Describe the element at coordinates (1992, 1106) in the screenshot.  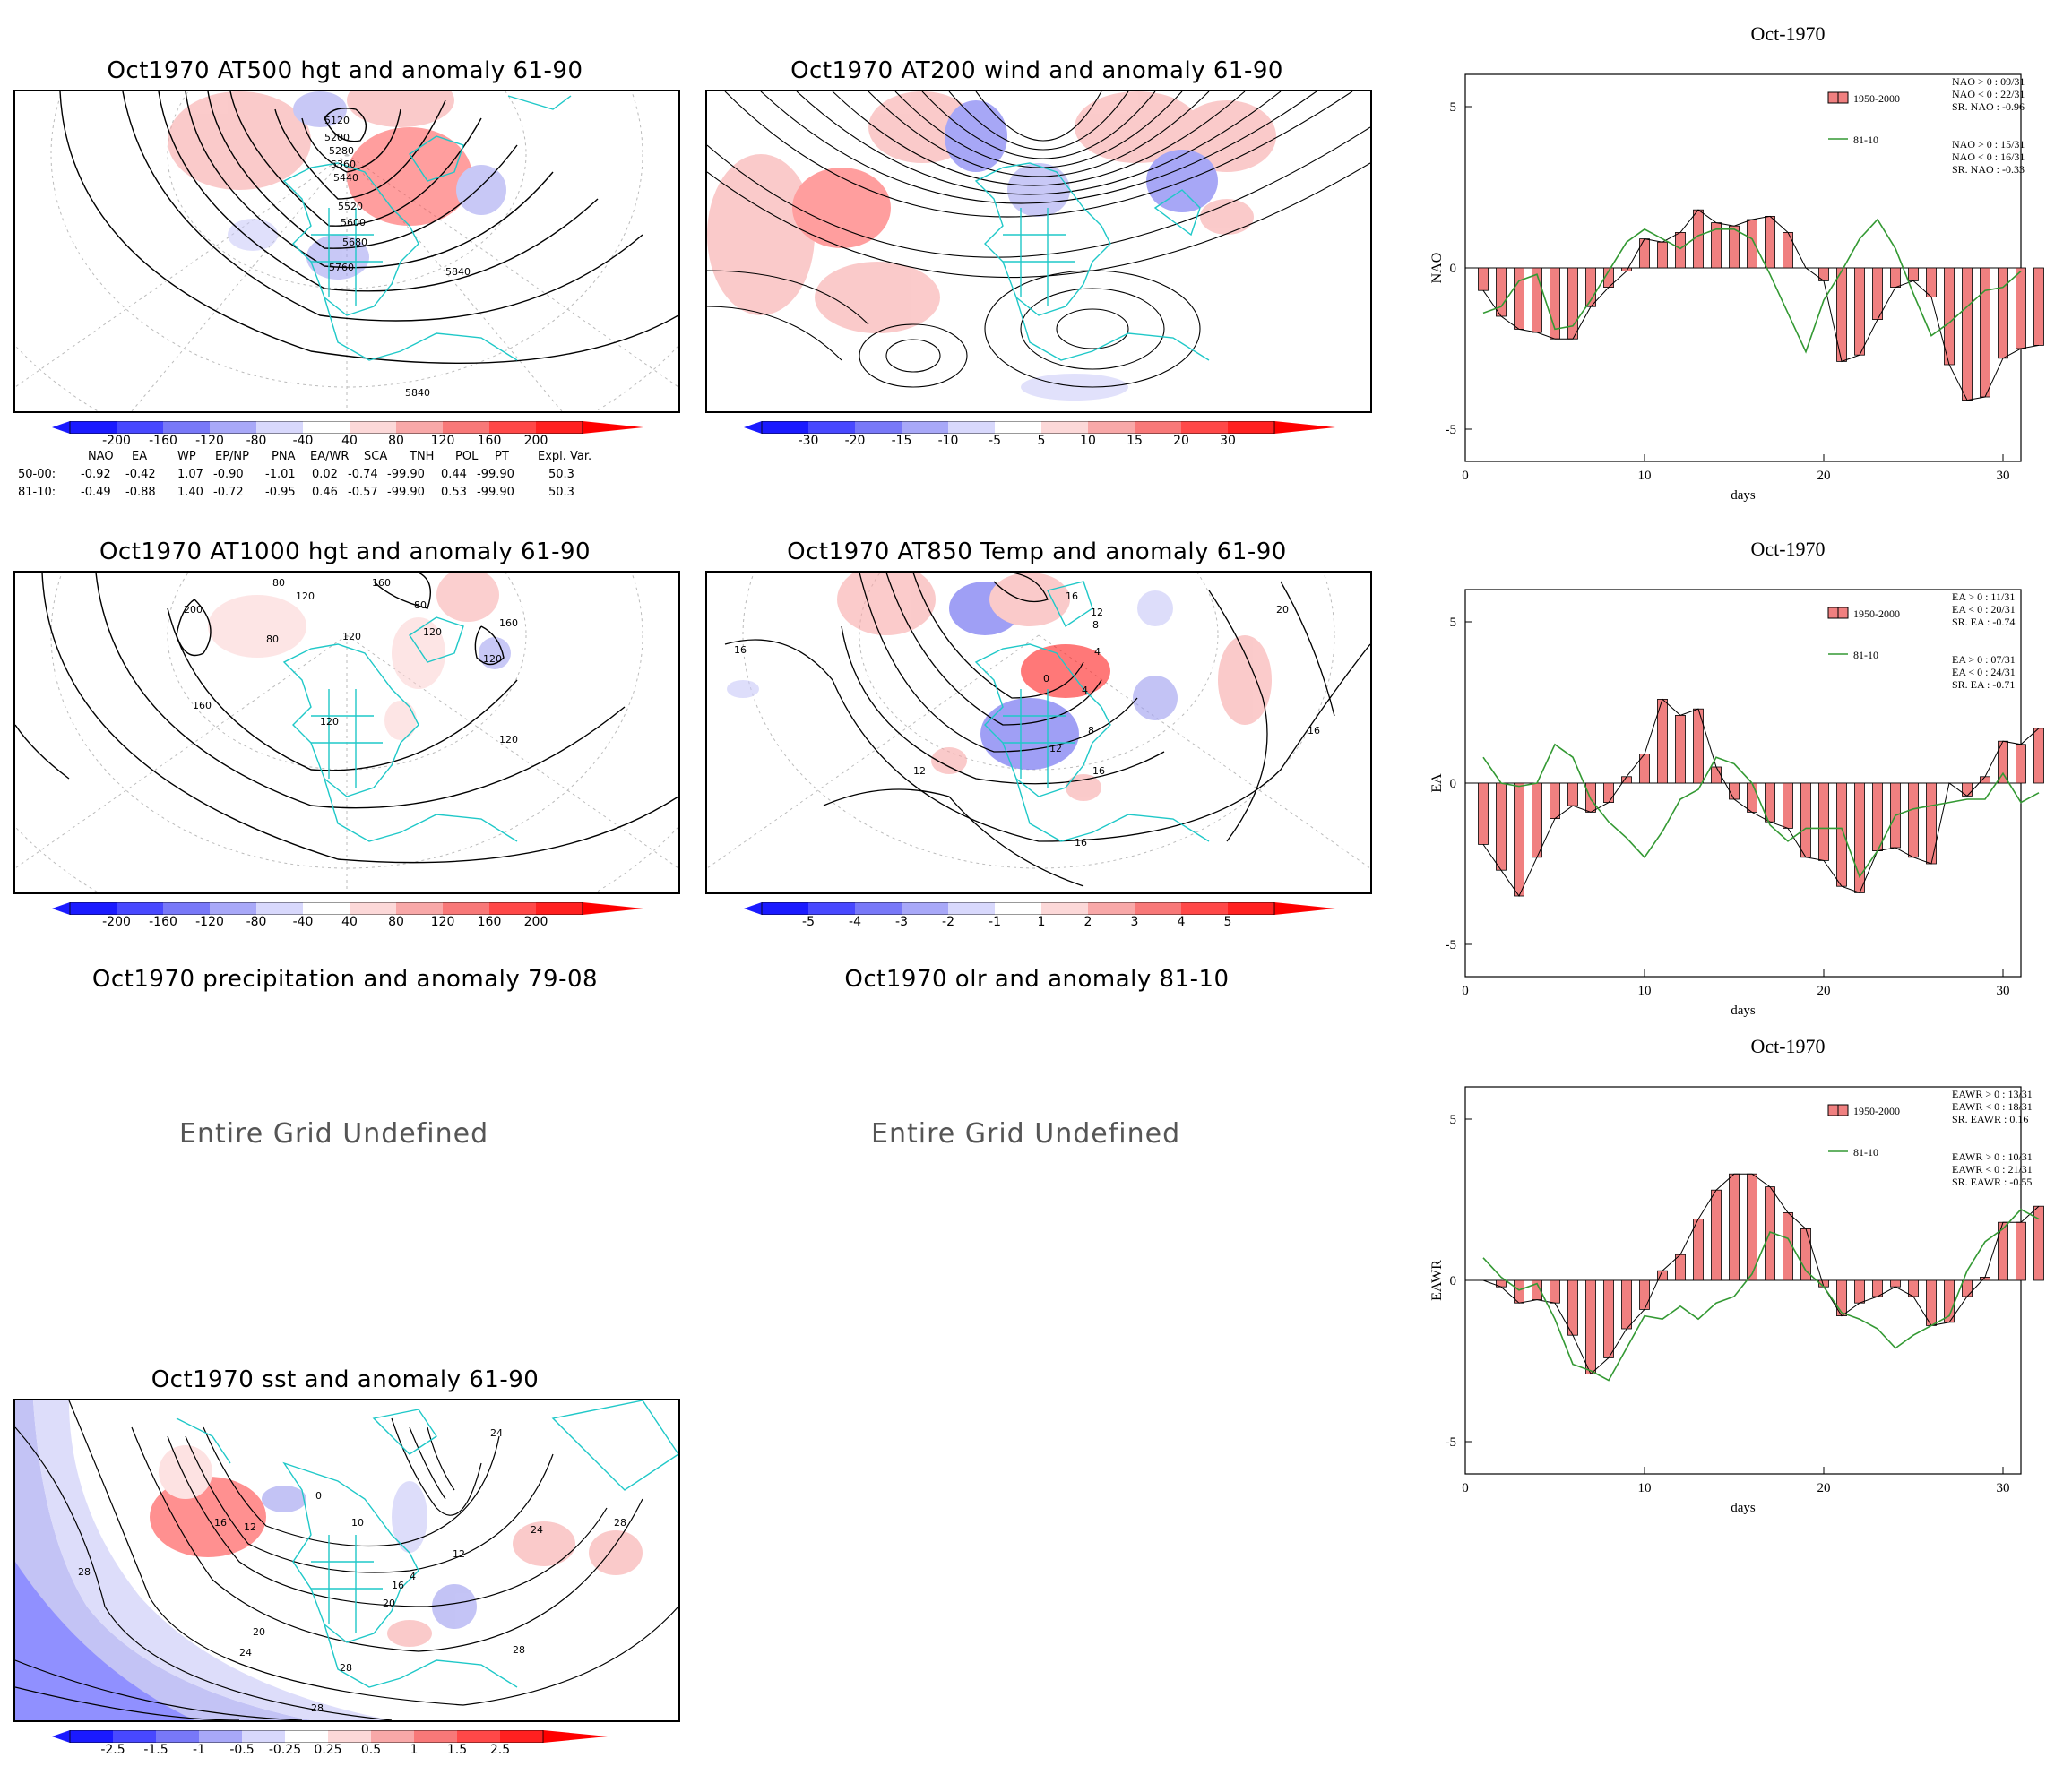
I see `legend-stat: EAWR < 0 : 18/31` at that location.